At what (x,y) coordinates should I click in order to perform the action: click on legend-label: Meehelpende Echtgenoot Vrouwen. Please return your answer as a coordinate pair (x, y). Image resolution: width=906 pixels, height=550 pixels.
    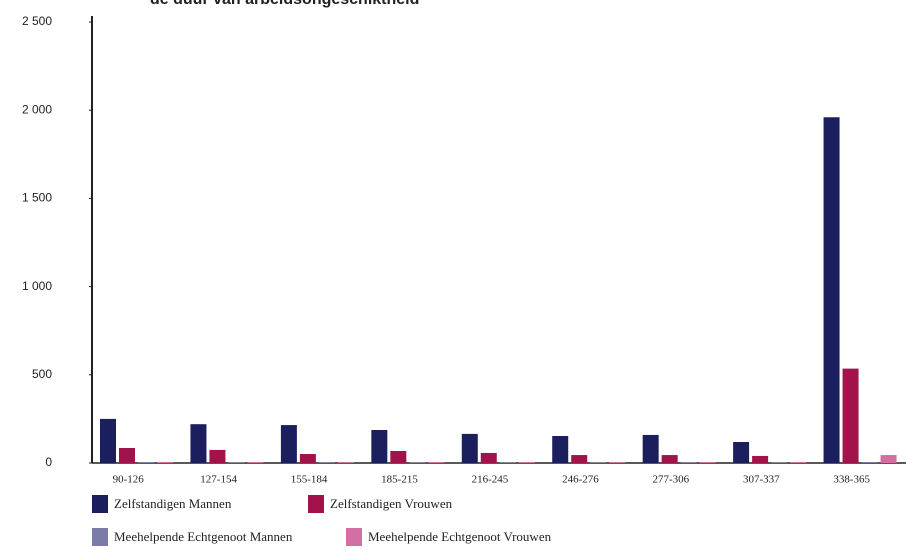
    Looking at the image, I should click on (460, 536).